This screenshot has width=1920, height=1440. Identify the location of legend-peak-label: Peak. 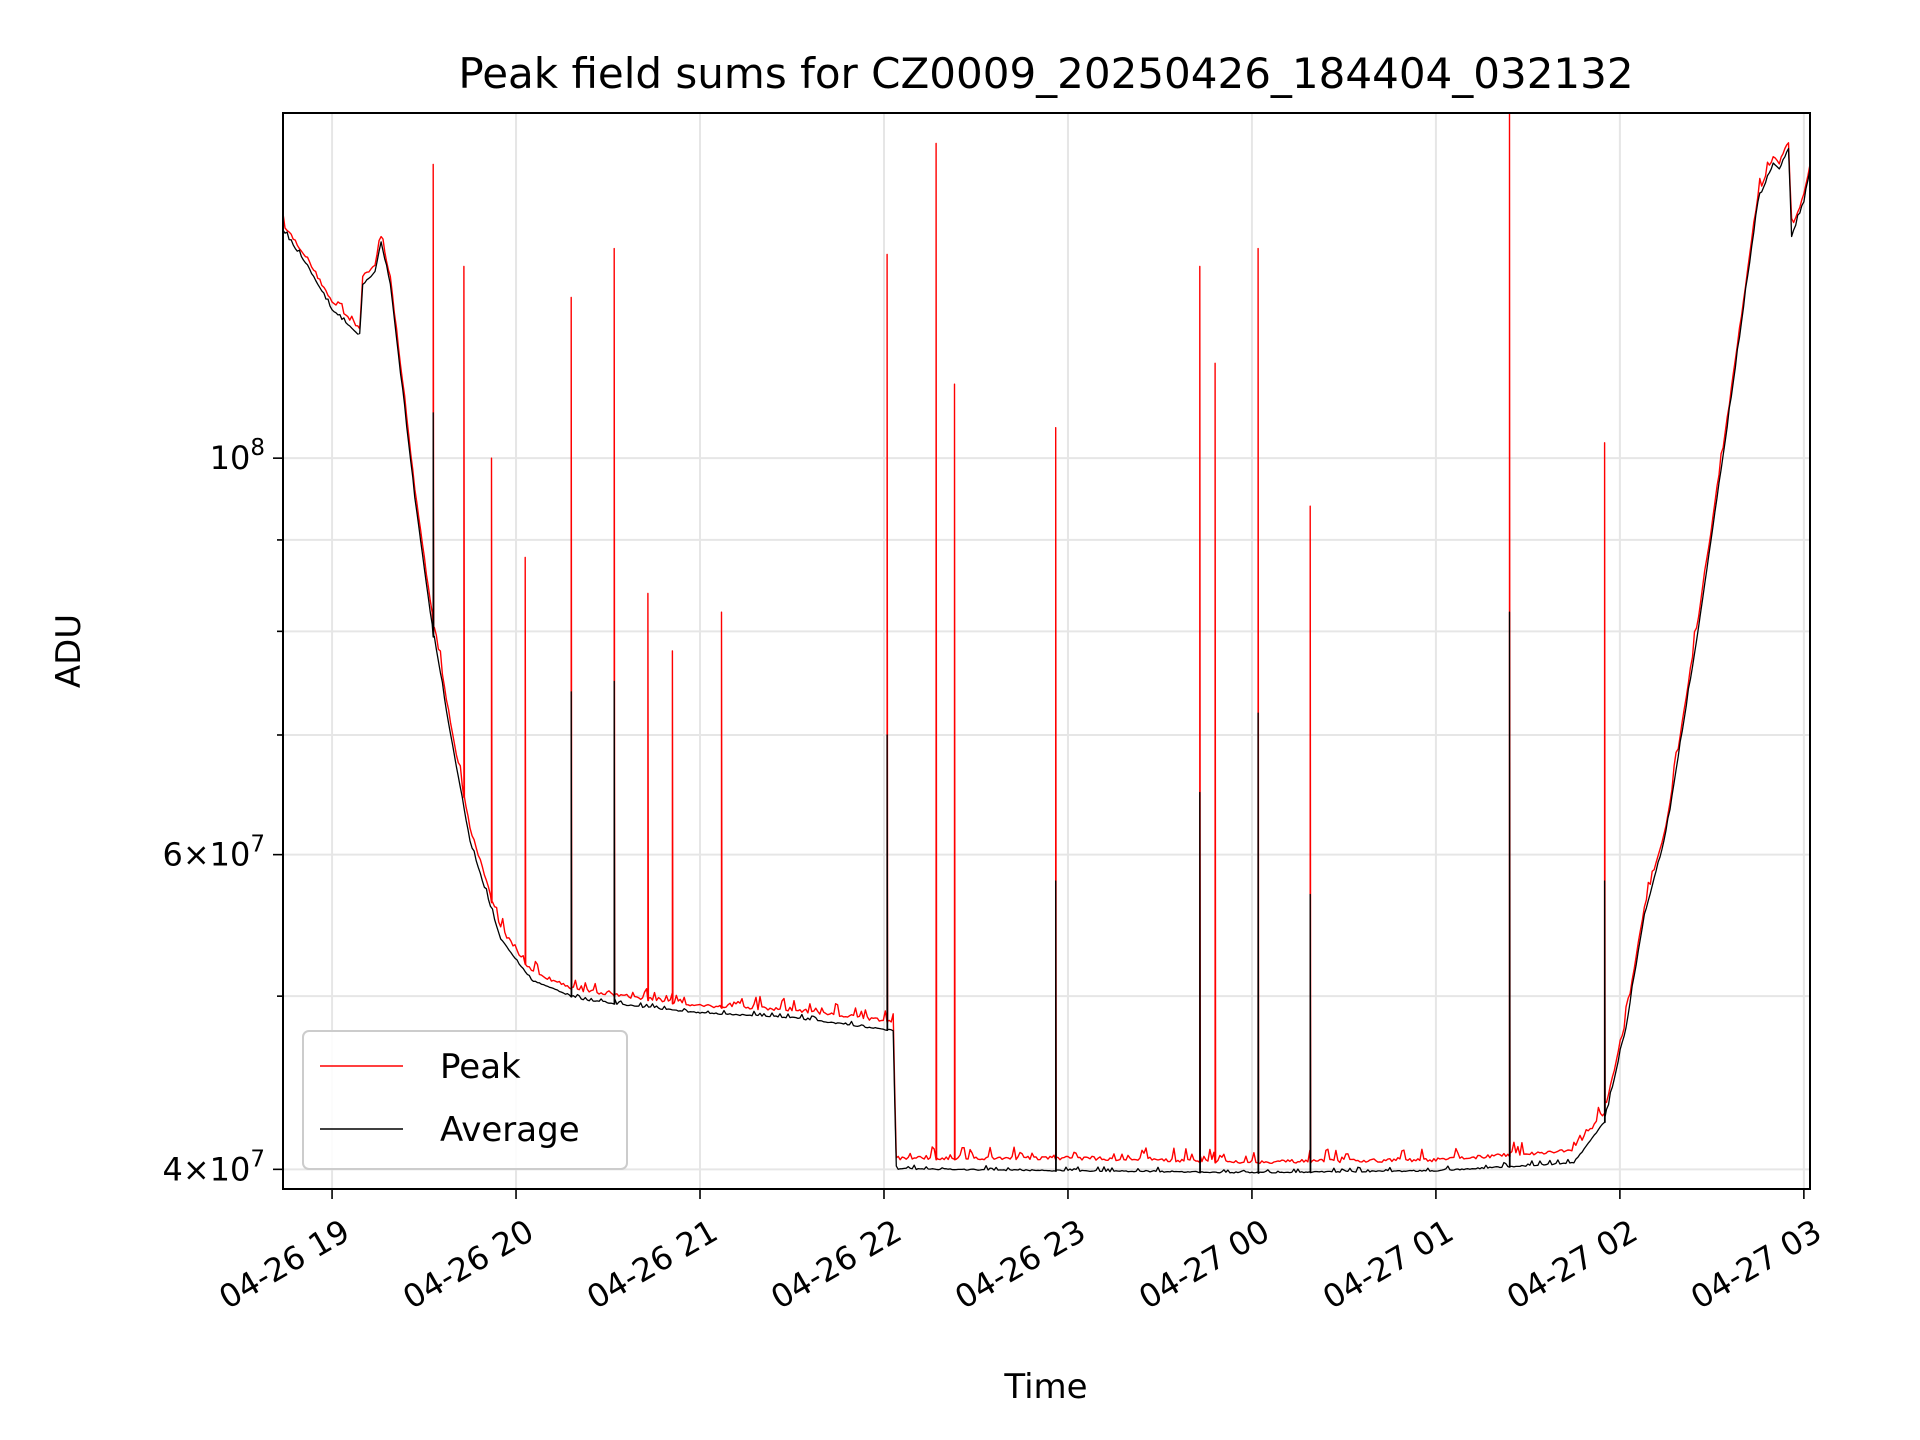
(480, 1067).